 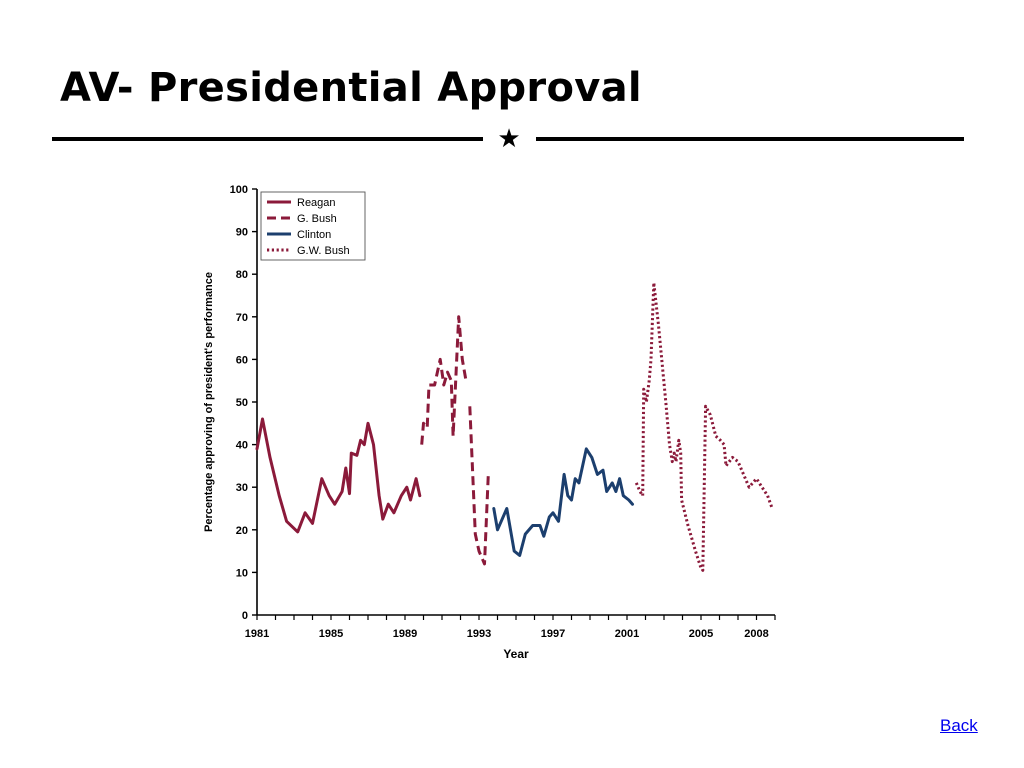 I want to click on divider-right, so click(x=750, y=139).